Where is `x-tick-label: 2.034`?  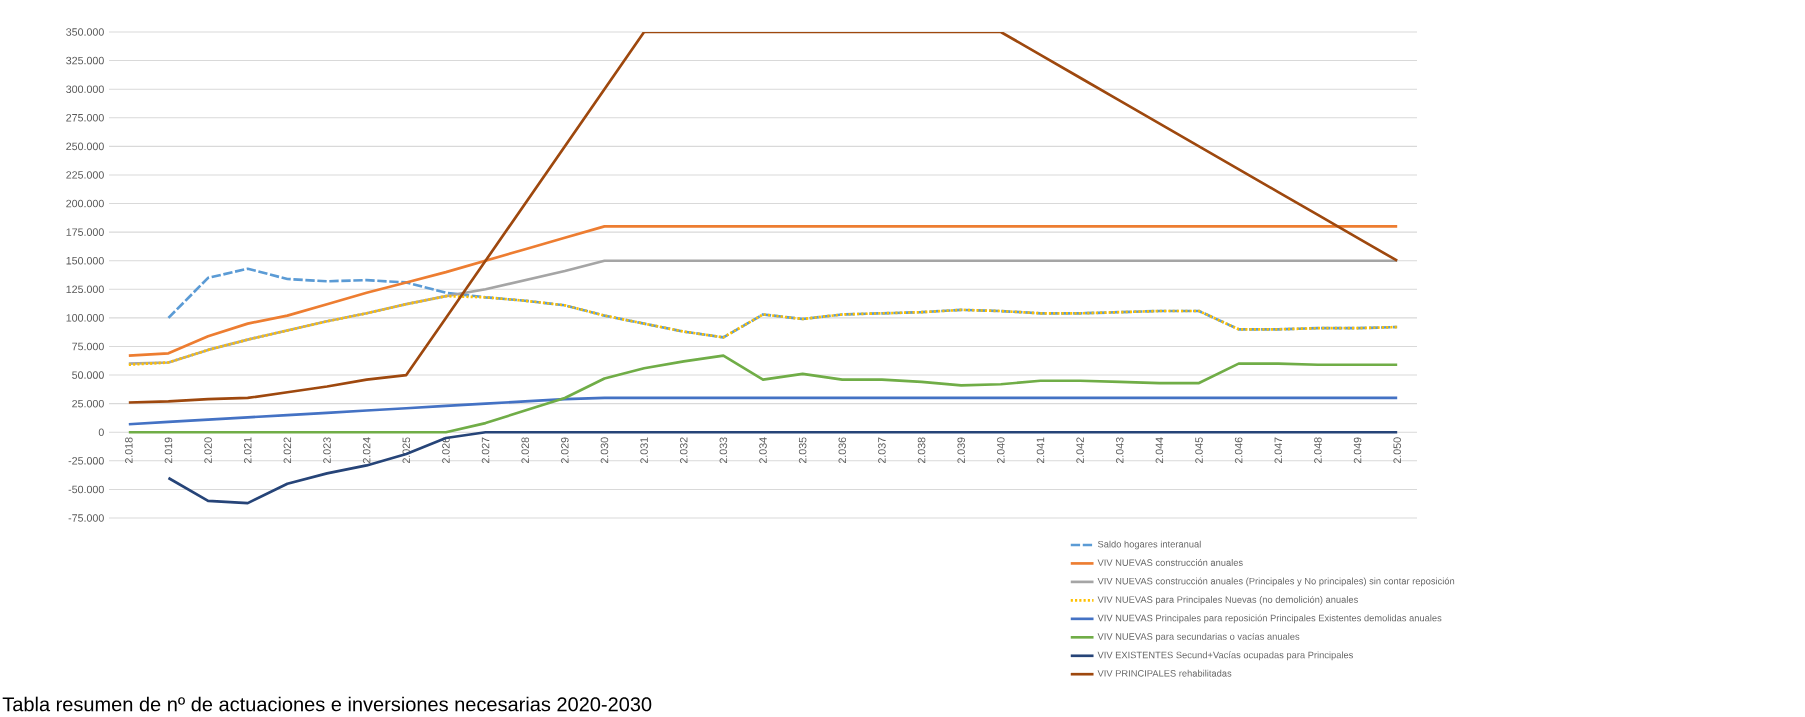
x-tick-label: 2.034 is located at coordinates (763, 450).